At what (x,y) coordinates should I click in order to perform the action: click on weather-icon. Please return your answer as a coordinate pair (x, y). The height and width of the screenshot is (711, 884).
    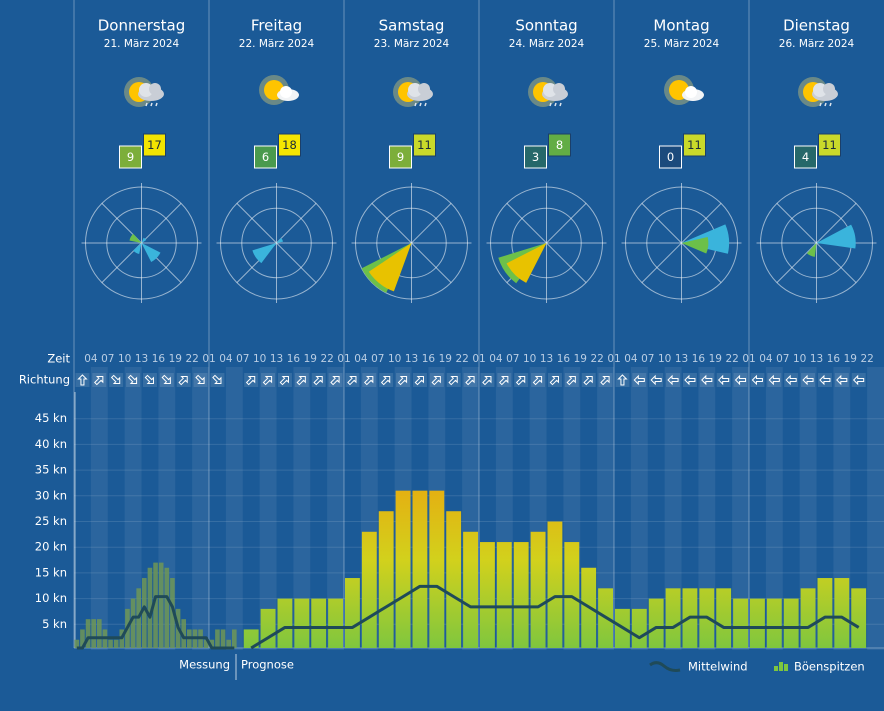
    Looking at the image, I should click on (413, 92).